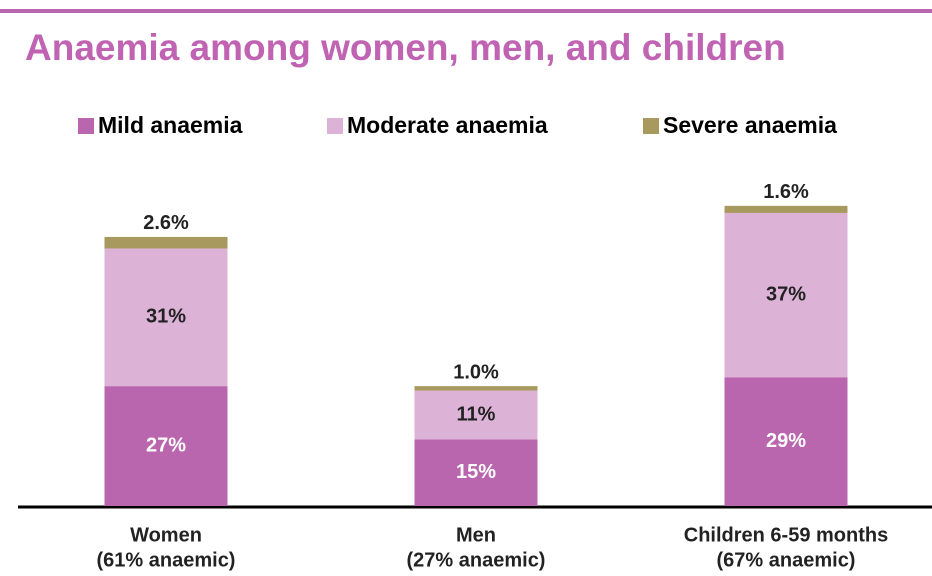 The image size is (932, 576). I want to click on x-tick-label: Children 6-59 months, so click(786, 535).